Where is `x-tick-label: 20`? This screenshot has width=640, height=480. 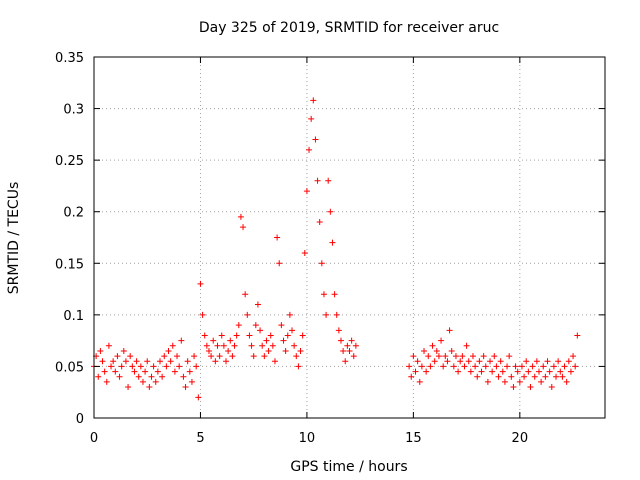 x-tick-label: 20 is located at coordinates (520, 438).